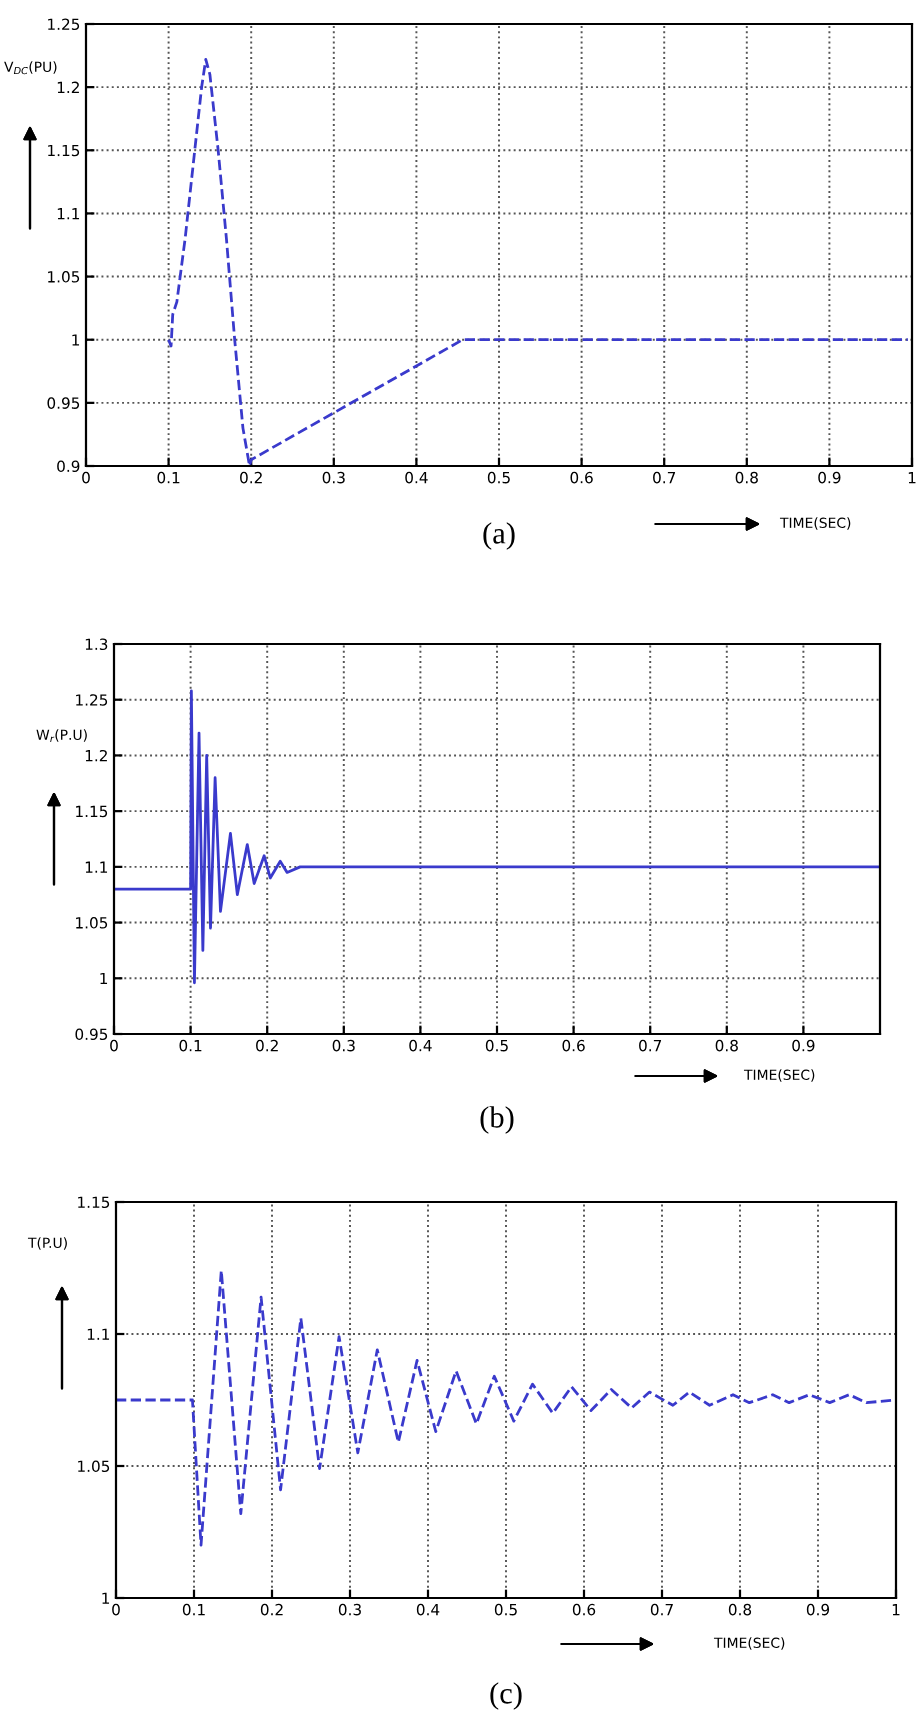  I want to click on text: (a), so click(499, 536).